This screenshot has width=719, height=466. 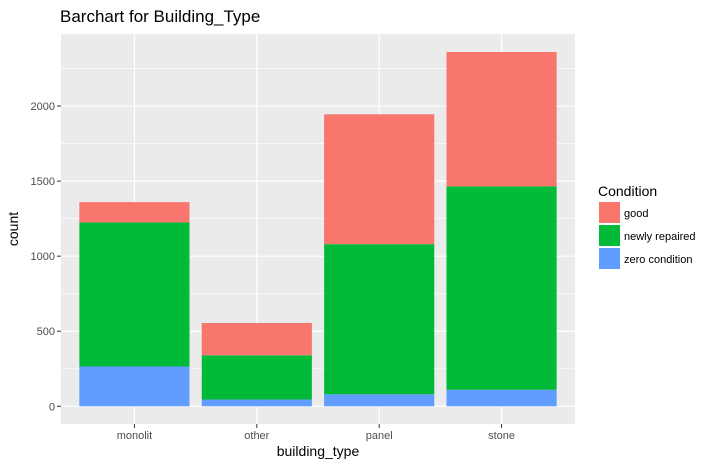 I want to click on bar-stone-good, so click(x=501, y=119).